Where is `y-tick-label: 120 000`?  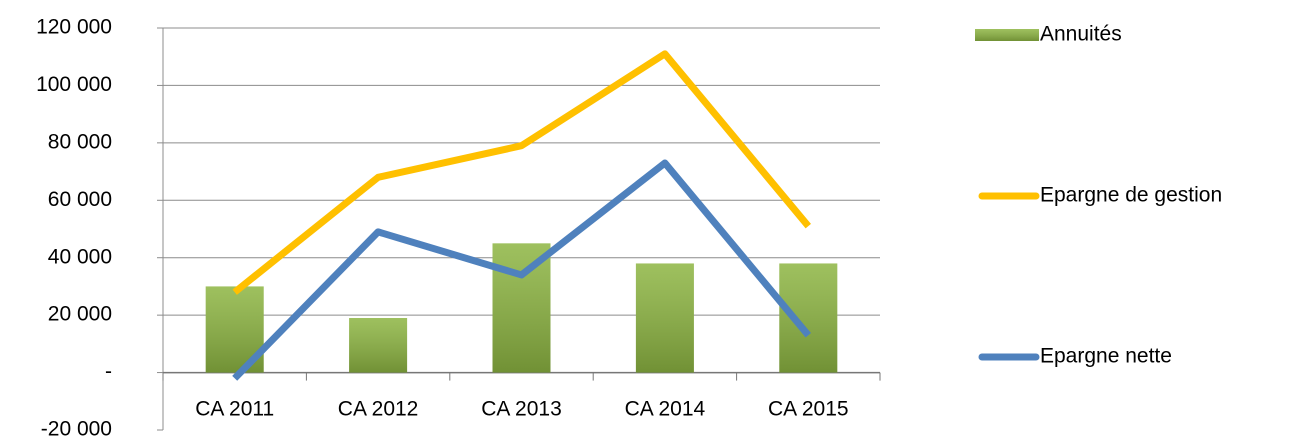
y-tick-label: 120 000 is located at coordinates (74, 27).